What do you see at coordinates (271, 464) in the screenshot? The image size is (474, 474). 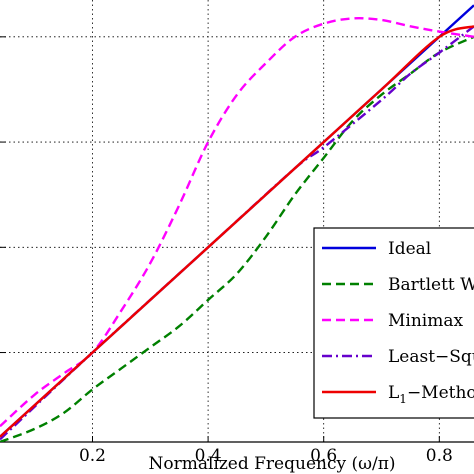 I see `x-axis-label: Normalized Frequency (ω/π)` at bounding box center [271, 464].